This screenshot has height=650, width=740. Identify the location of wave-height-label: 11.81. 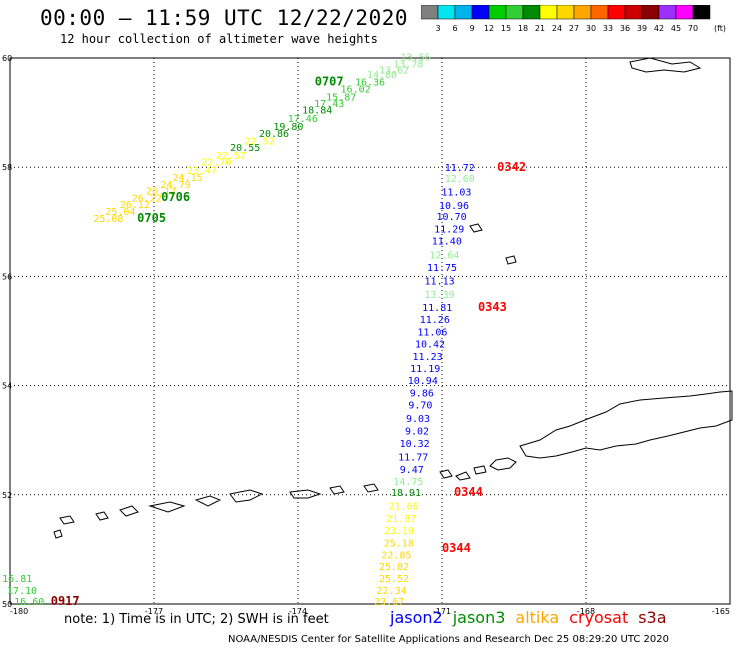
(437, 308).